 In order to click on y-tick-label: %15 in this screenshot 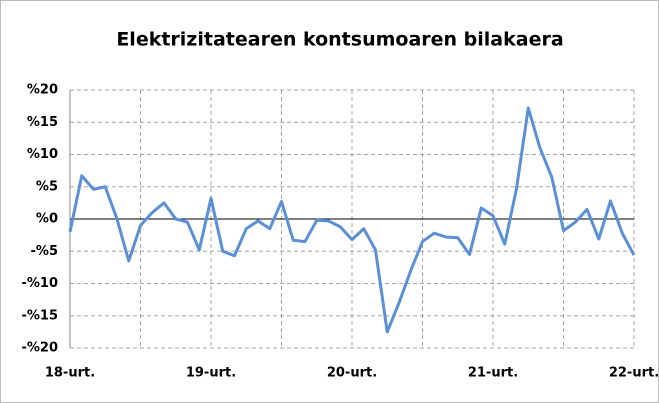, I will do `click(42, 122)`.